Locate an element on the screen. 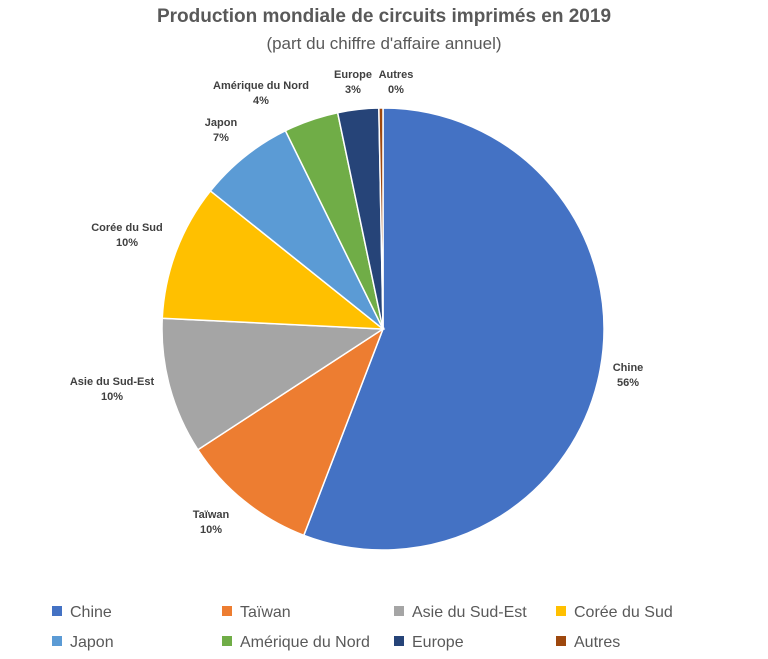  legend-item-4: Corée du Sud is located at coordinates (614, 613).